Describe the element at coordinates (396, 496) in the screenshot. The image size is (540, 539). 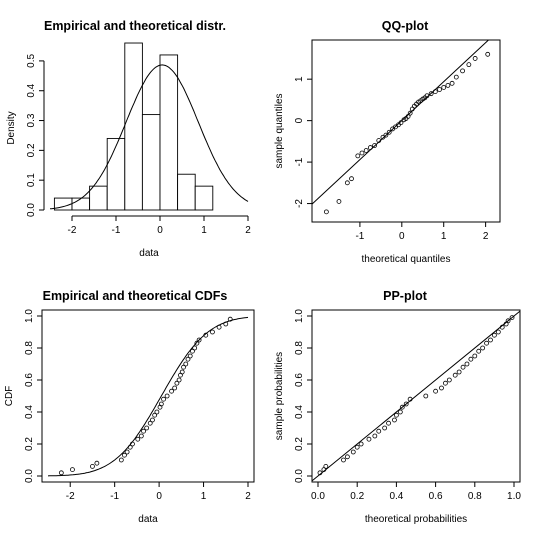
I see `x-tick-label: 0.4` at that location.